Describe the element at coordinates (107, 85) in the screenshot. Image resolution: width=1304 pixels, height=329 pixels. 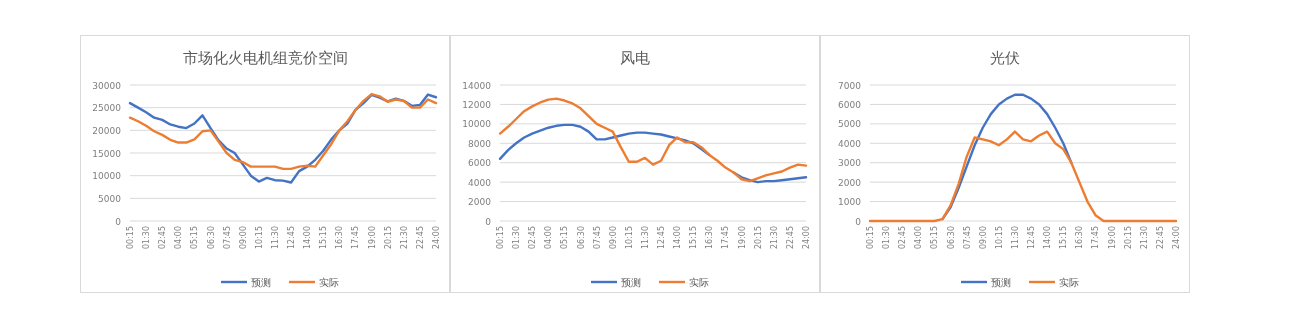
I see `y-tick-label: 30000` at that location.